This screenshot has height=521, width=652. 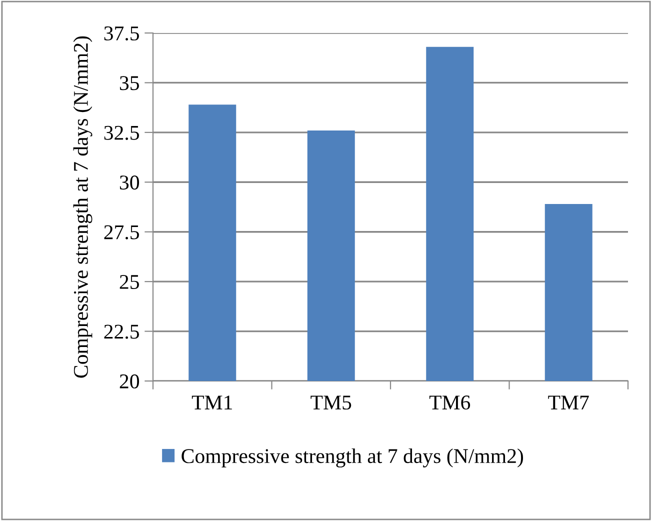 I want to click on y-tick-label: 22.5, so click(x=121, y=331).